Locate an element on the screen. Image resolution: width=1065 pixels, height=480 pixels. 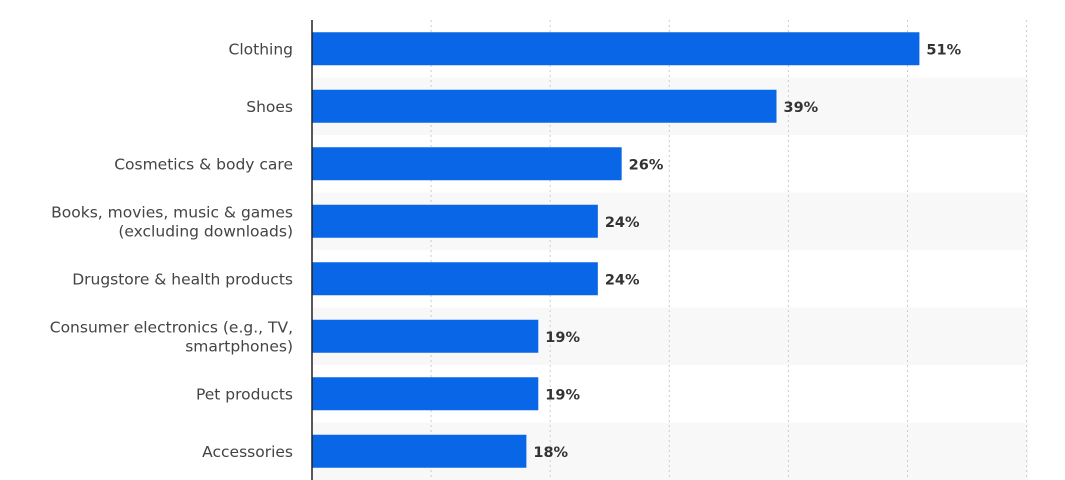
category-label-line: (excluding downloads) is located at coordinates (205, 231).